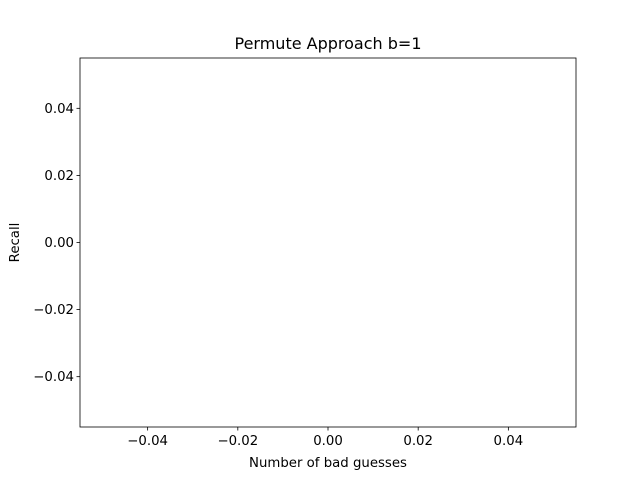 This screenshot has height=480, width=640. I want to click on x-tick-label: 0.02, so click(418, 441).